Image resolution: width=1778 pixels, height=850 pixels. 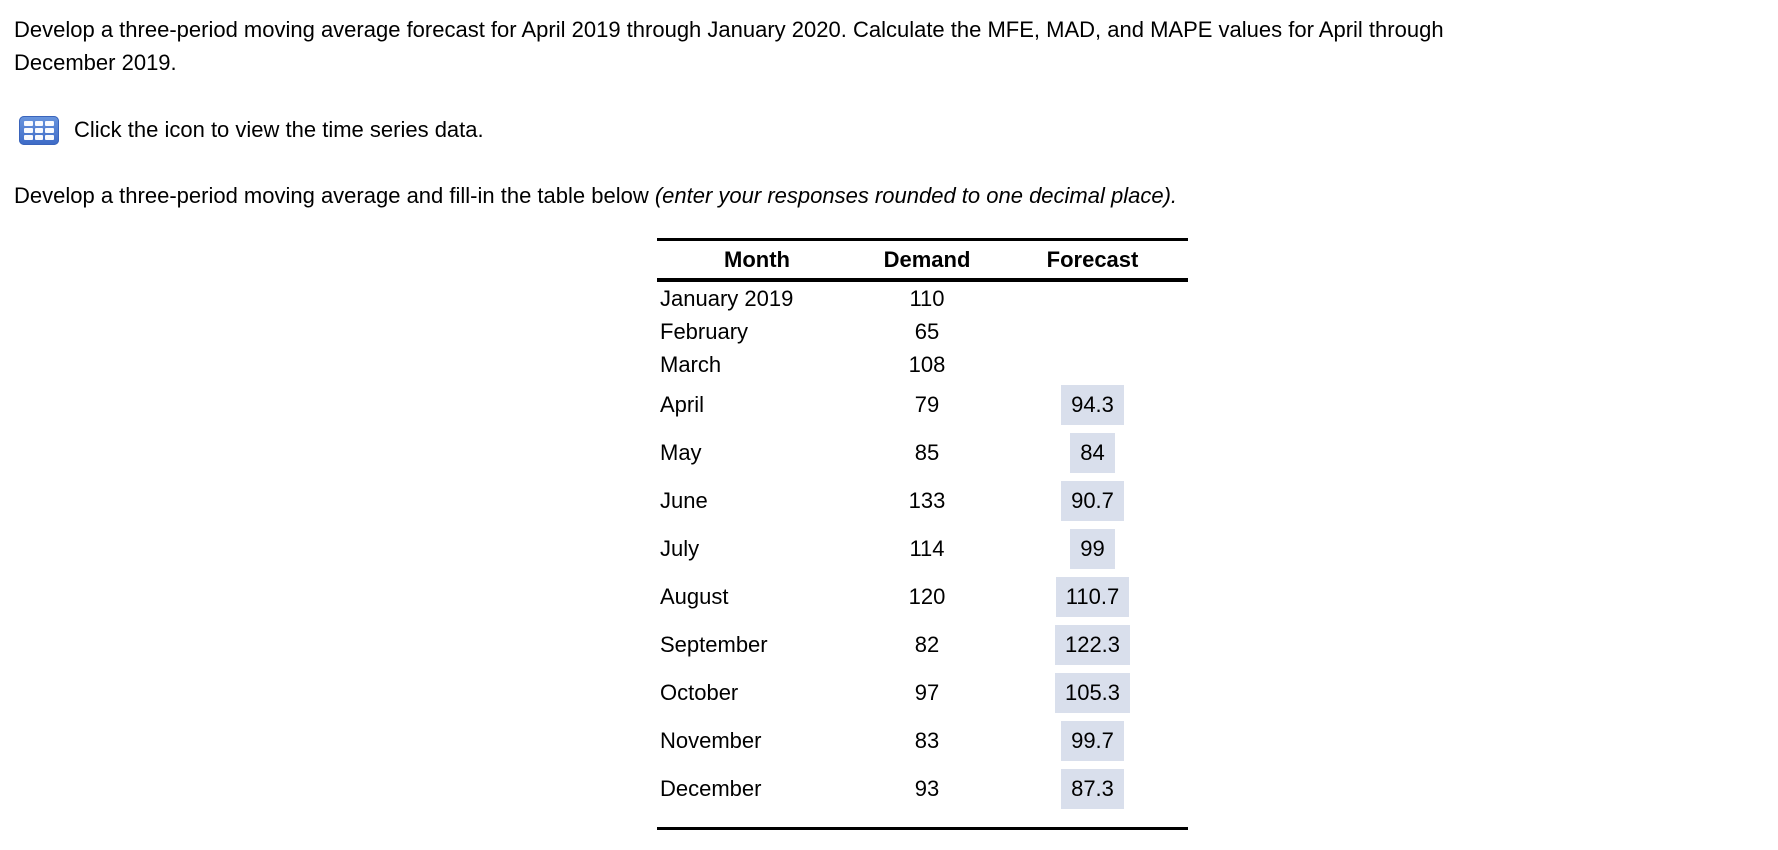 What do you see at coordinates (684, 500) in the screenshot?
I see `month-cell: June` at bounding box center [684, 500].